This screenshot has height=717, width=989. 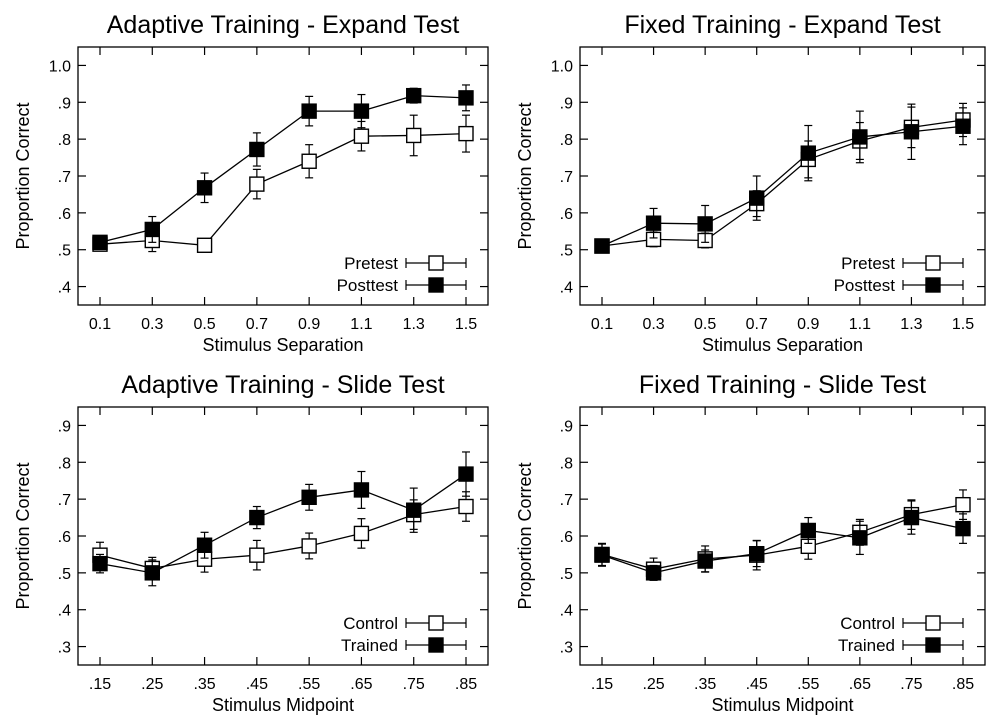 I want to click on legend: Pretest Posttest, so click(x=402, y=274).